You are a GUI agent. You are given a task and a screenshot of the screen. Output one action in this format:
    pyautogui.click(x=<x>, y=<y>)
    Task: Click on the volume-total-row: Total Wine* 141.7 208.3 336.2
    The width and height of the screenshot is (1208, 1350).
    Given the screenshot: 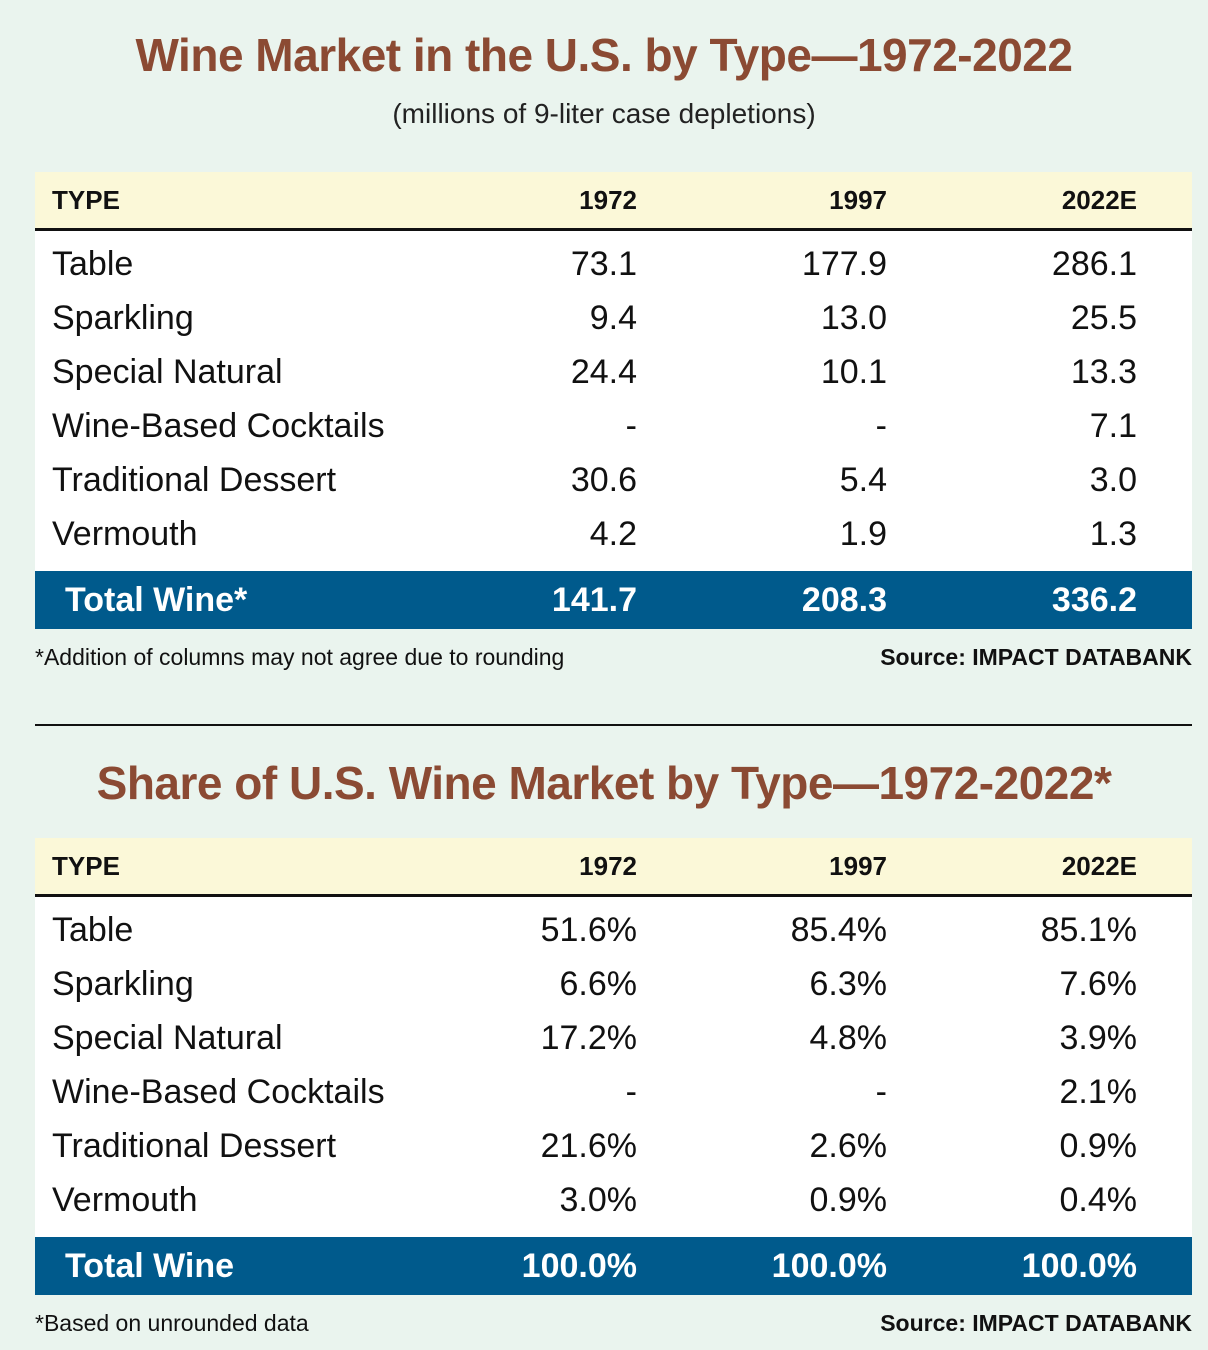 What is the action you would take?
    pyautogui.click(x=613, y=600)
    